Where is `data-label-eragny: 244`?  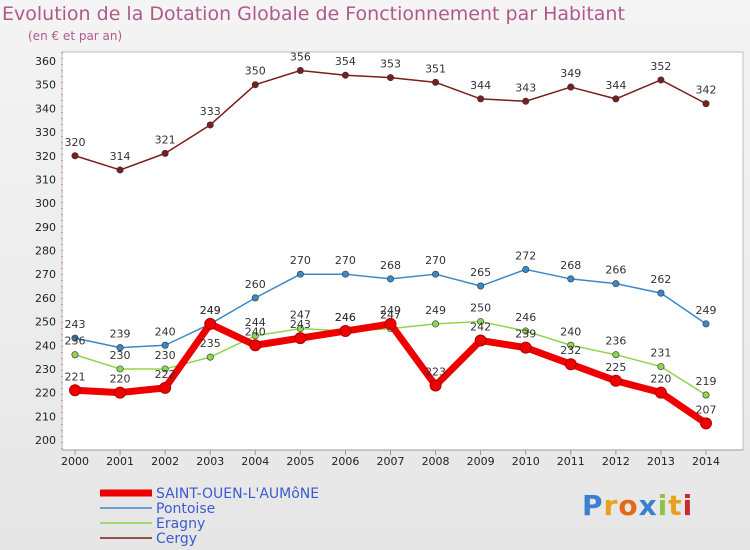
data-label-eragny: 244 is located at coordinates (255, 322).